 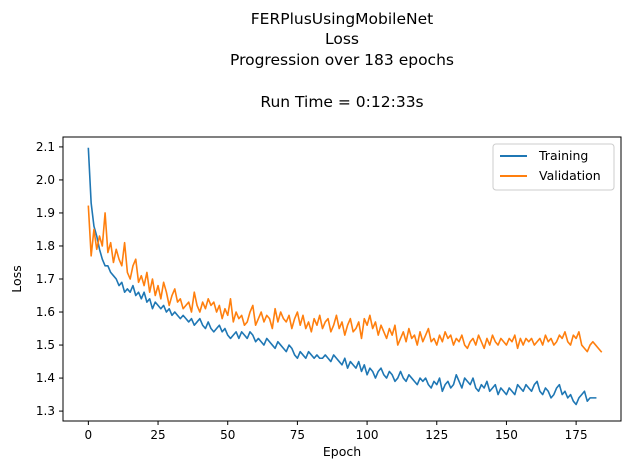 What do you see at coordinates (45, 411) in the screenshot?
I see `y-tick-label: 1.3` at bounding box center [45, 411].